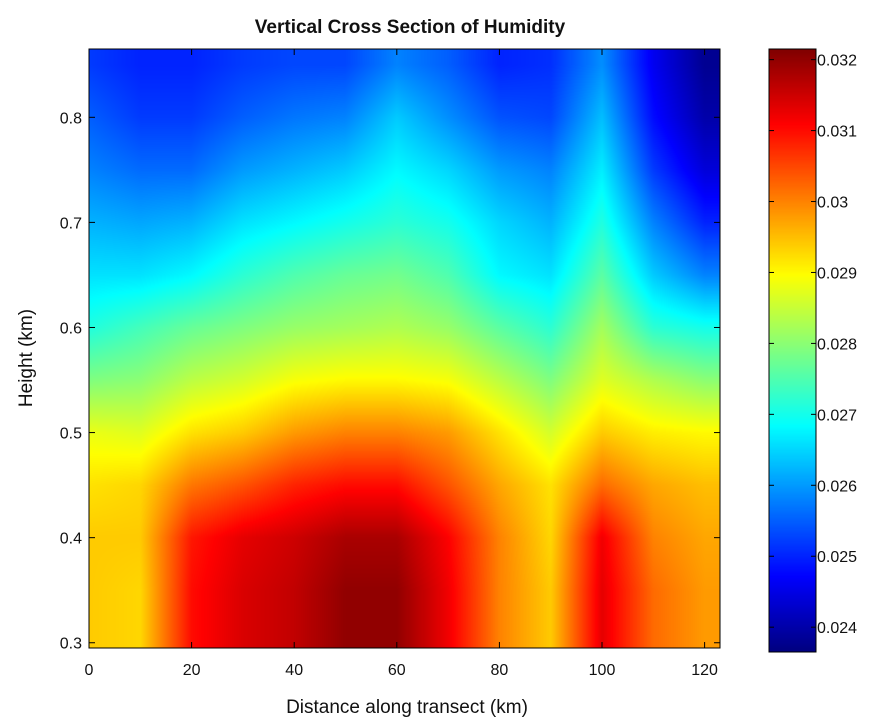 The image size is (879, 722). Describe the element at coordinates (837, 557) in the screenshot. I see `colorbar-tick-label: 0.025` at that location.